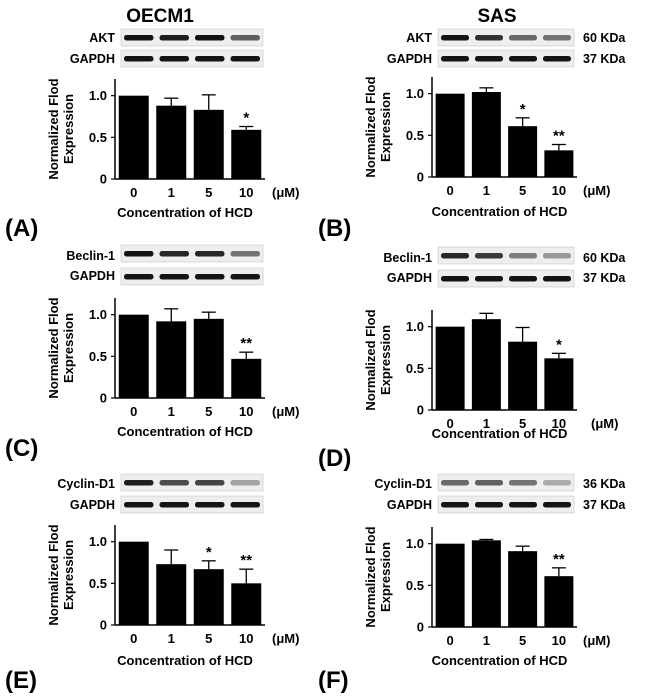 The width and height of the screenshot is (650, 700). What do you see at coordinates (21, 448) in the screenshot?
I see `panel-letter: (C)` at bounding box center [21, 448].